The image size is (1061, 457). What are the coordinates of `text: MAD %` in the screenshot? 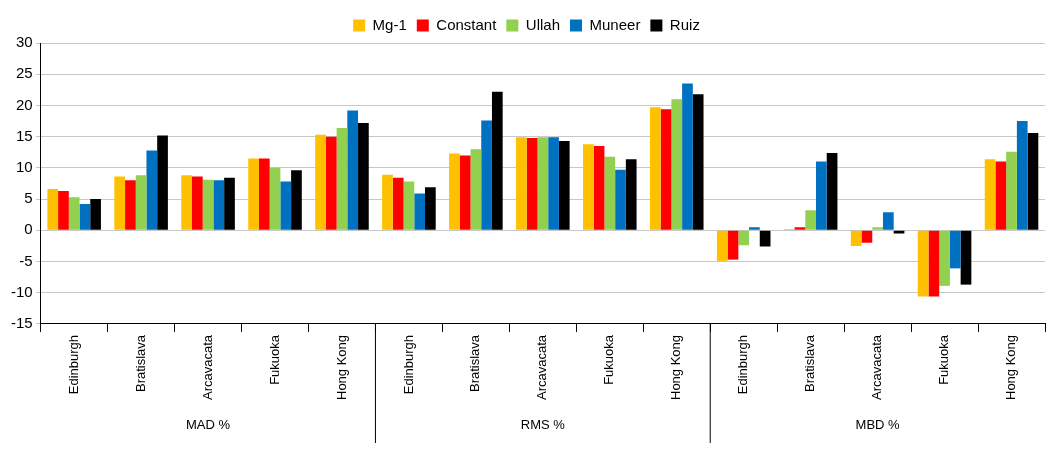 It's located at (208, 424).